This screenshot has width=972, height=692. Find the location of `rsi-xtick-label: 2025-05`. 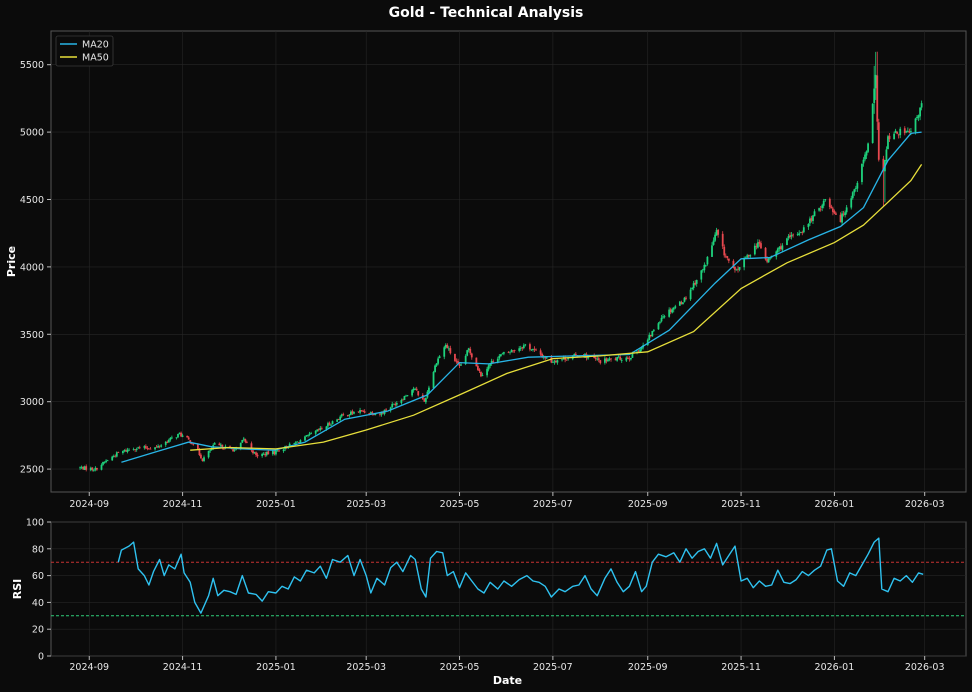

rsi-xtick-label: 2025-05 is located at coordinates (460, 667).